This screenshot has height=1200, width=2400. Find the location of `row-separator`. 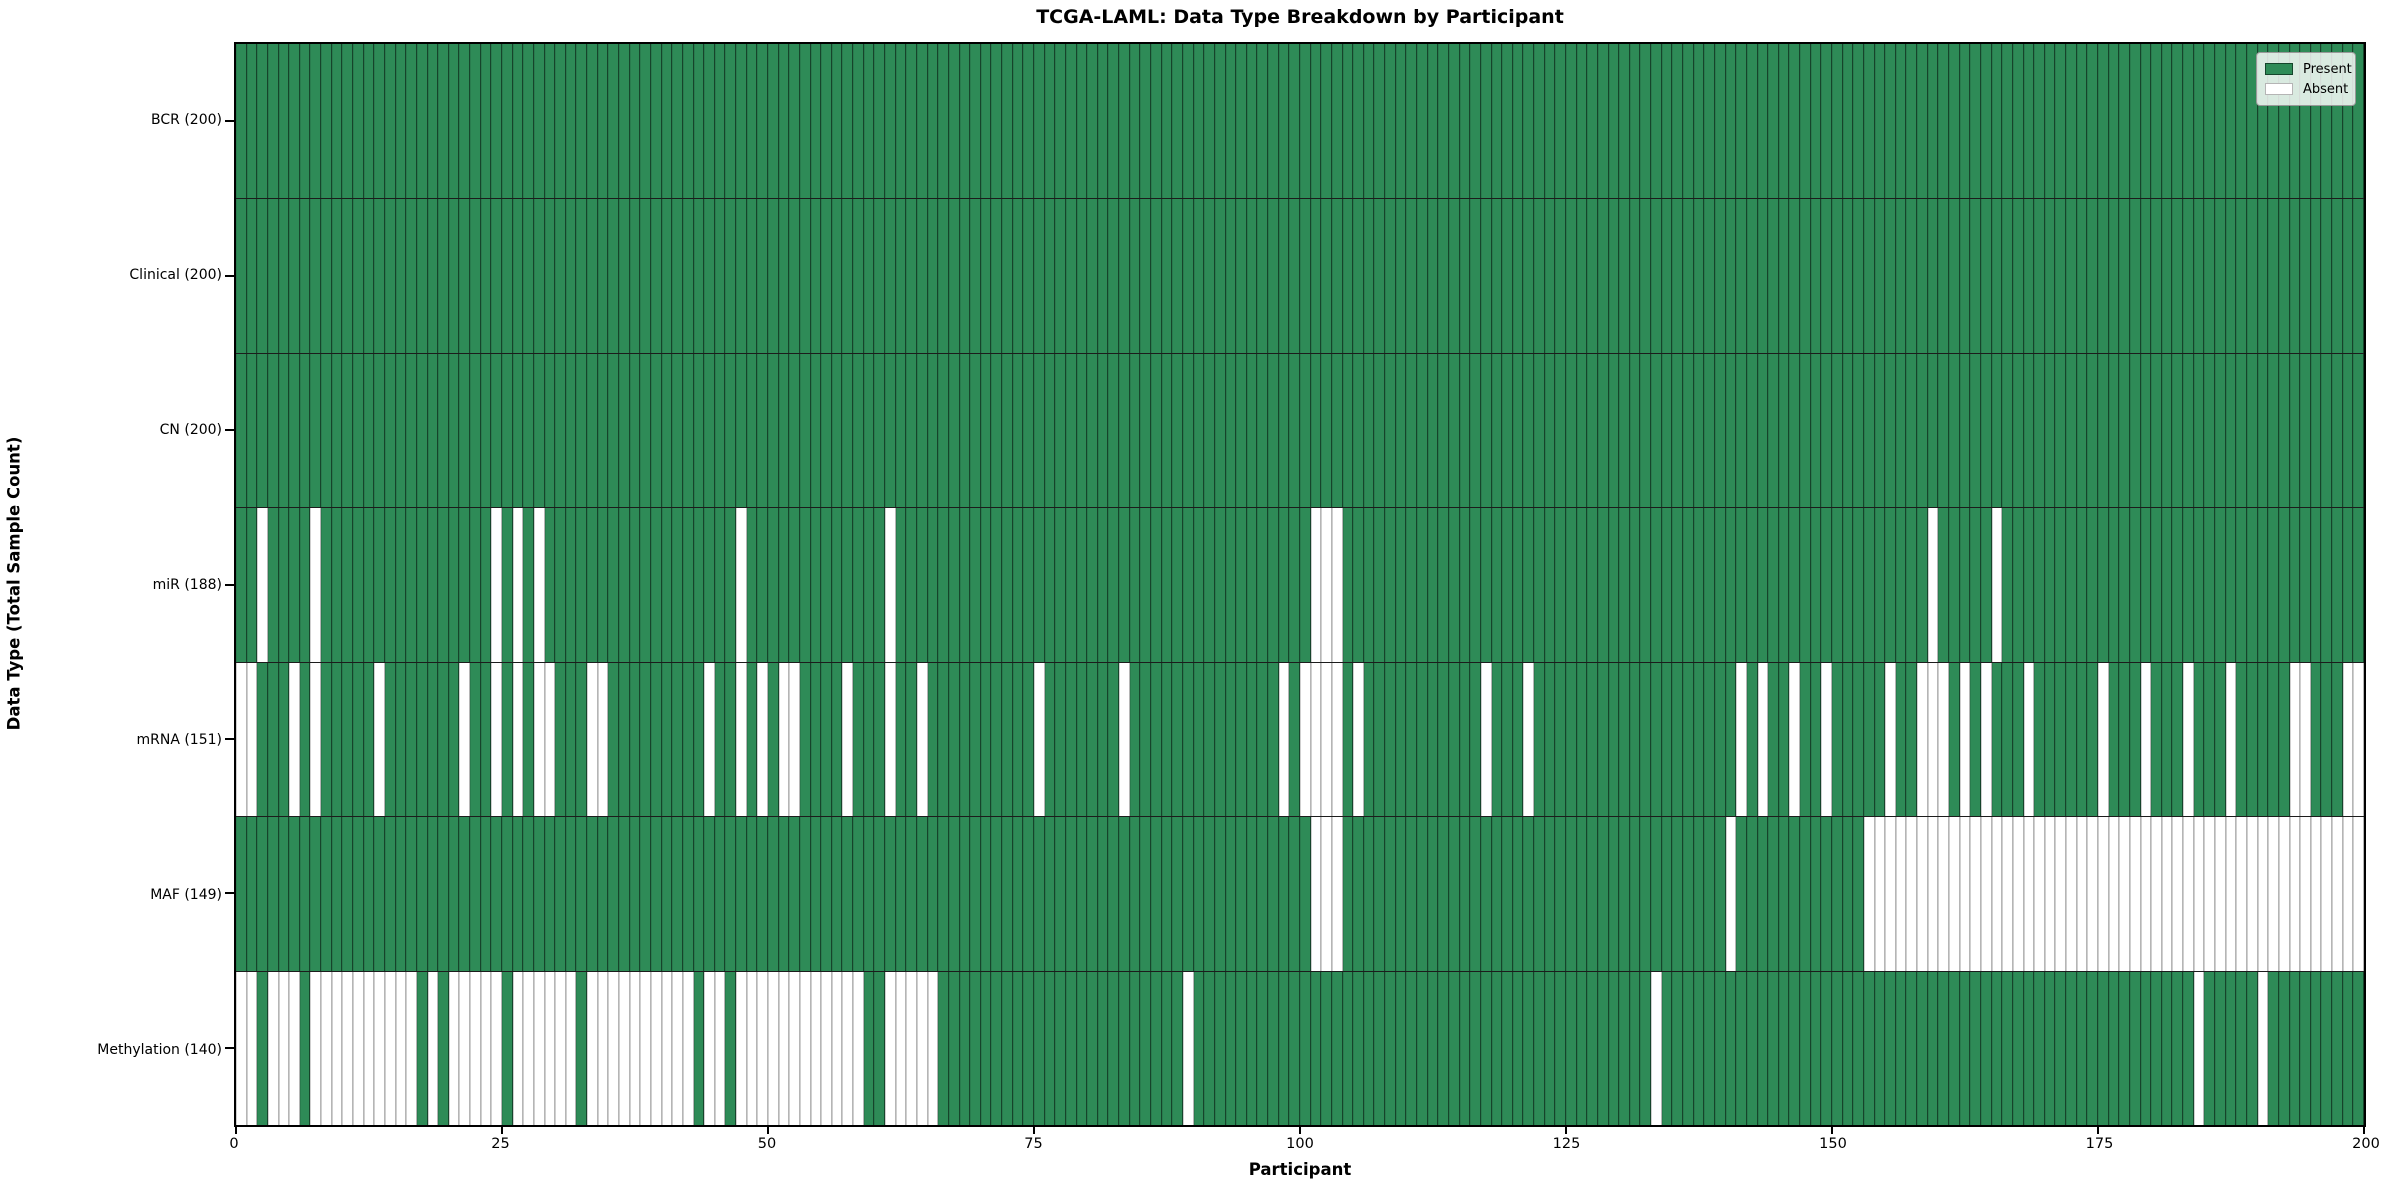

row-separator is located at coordinates (1300, 353).